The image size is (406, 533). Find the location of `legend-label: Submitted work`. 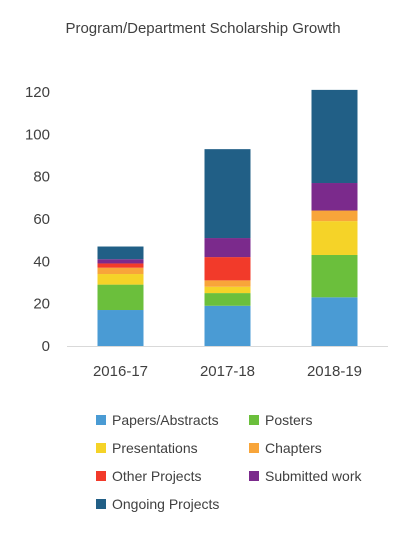

legend-label: Submitted work is located at coordinates (313, 476).